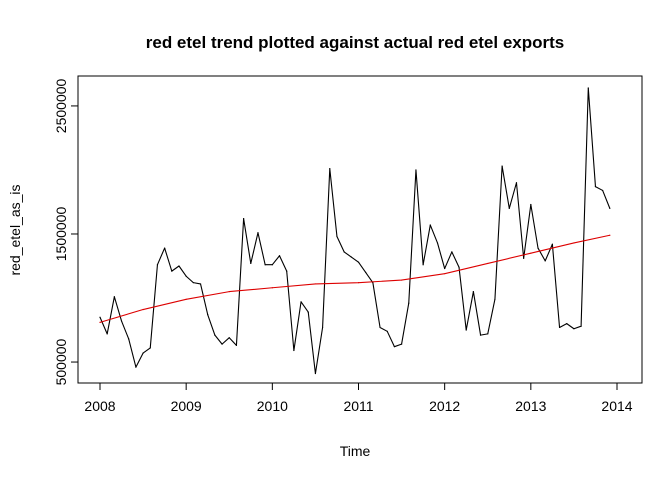 The width and height of the screenshot is (672, 480). I want to click on y-tick-label: 500000, so click(61, 361).